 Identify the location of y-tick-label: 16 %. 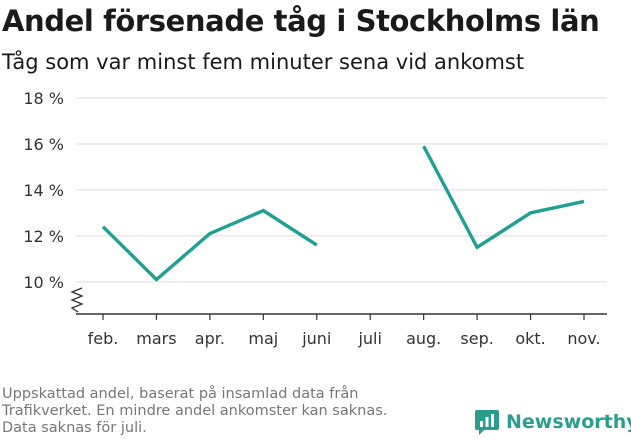
(43, 144).